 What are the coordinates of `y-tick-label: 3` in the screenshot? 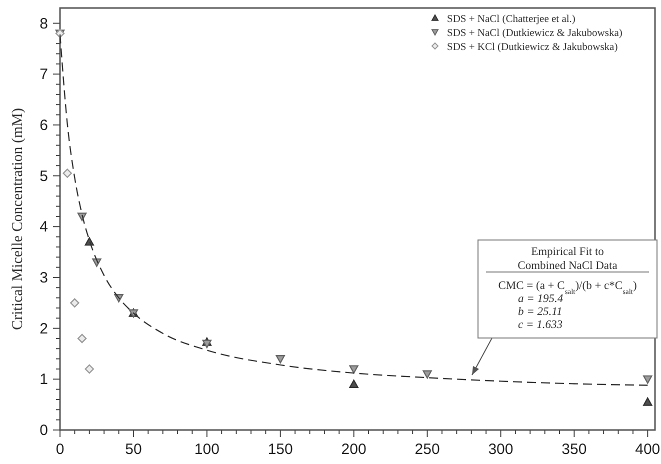 It's located at (44, 277).